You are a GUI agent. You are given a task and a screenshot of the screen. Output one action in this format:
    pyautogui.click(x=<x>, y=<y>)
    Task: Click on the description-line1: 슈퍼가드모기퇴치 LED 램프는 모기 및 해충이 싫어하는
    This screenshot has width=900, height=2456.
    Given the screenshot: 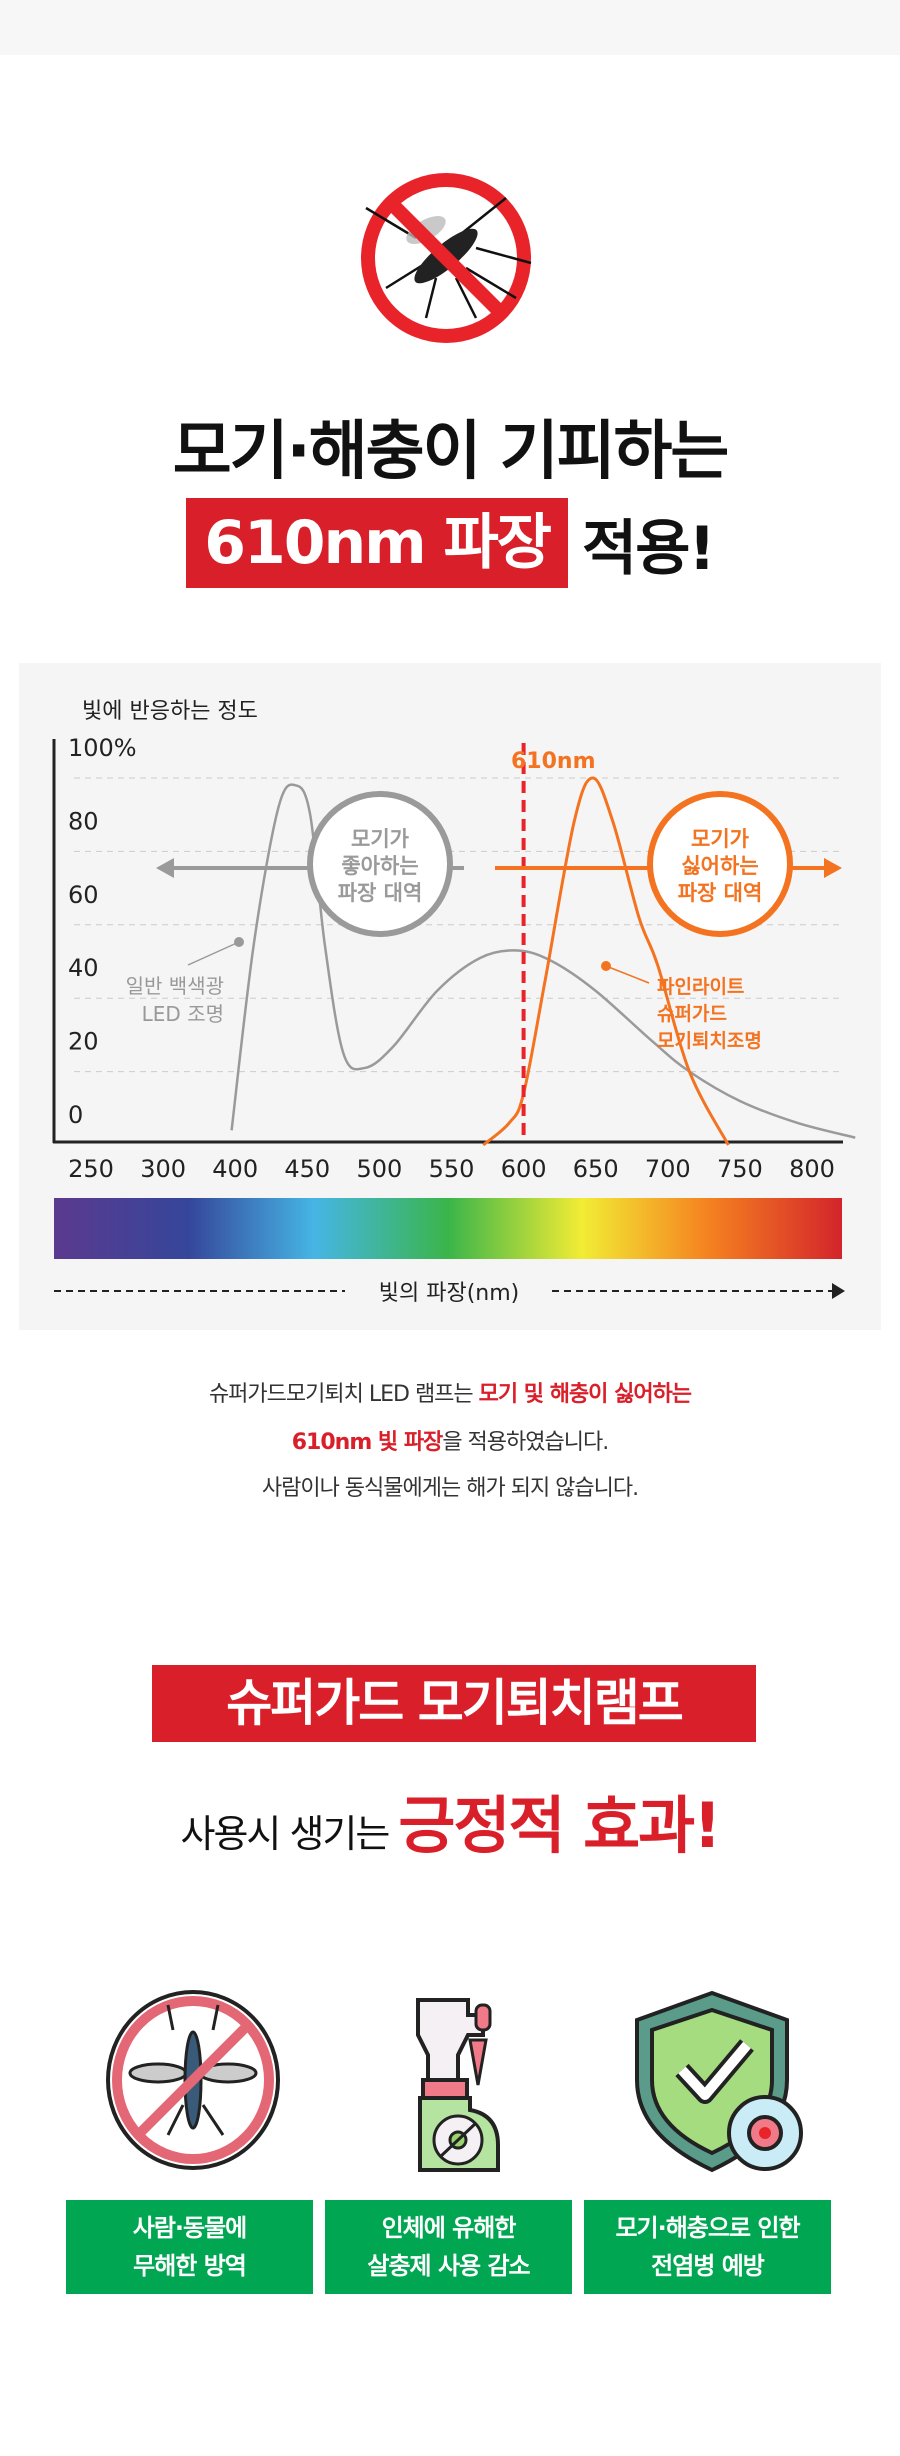 What is the action you would take?
    pyautogui.click(x=450, y=1392)
    